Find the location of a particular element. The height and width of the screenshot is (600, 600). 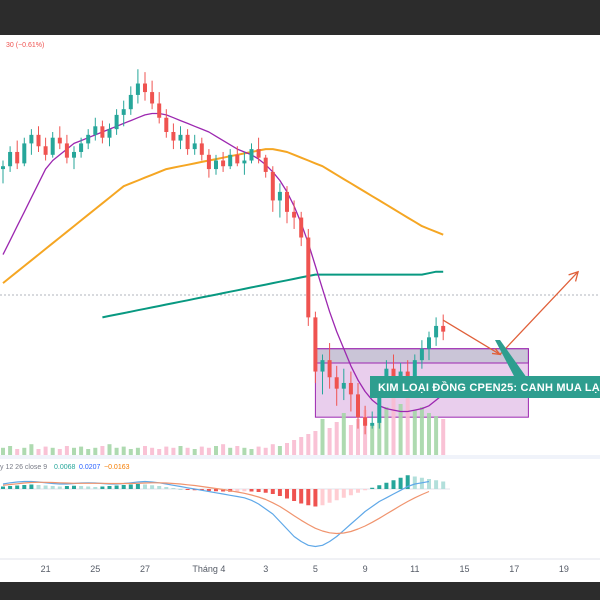

annotation-box is located at coordinates (485, 387).